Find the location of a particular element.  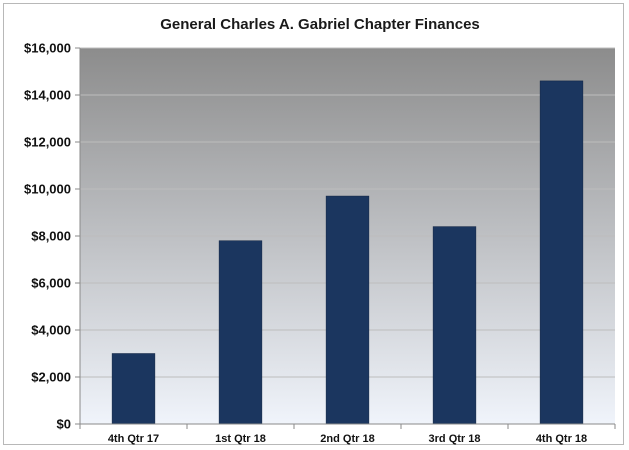

y-tick-label: $6,000 is located at coordinates (51, 283).